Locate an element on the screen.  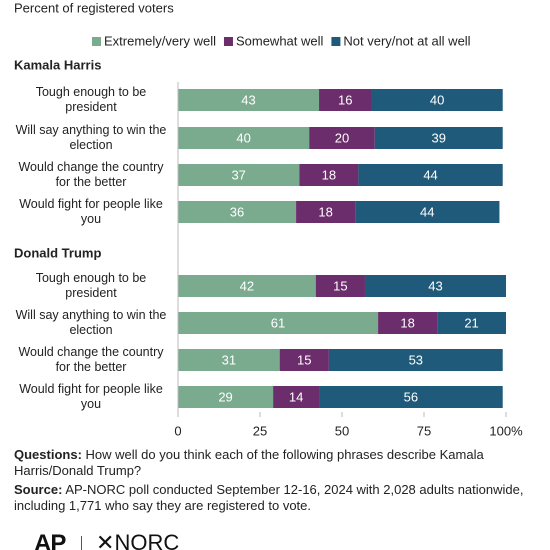
data-label: 16 is located at coordinates (345, 99).